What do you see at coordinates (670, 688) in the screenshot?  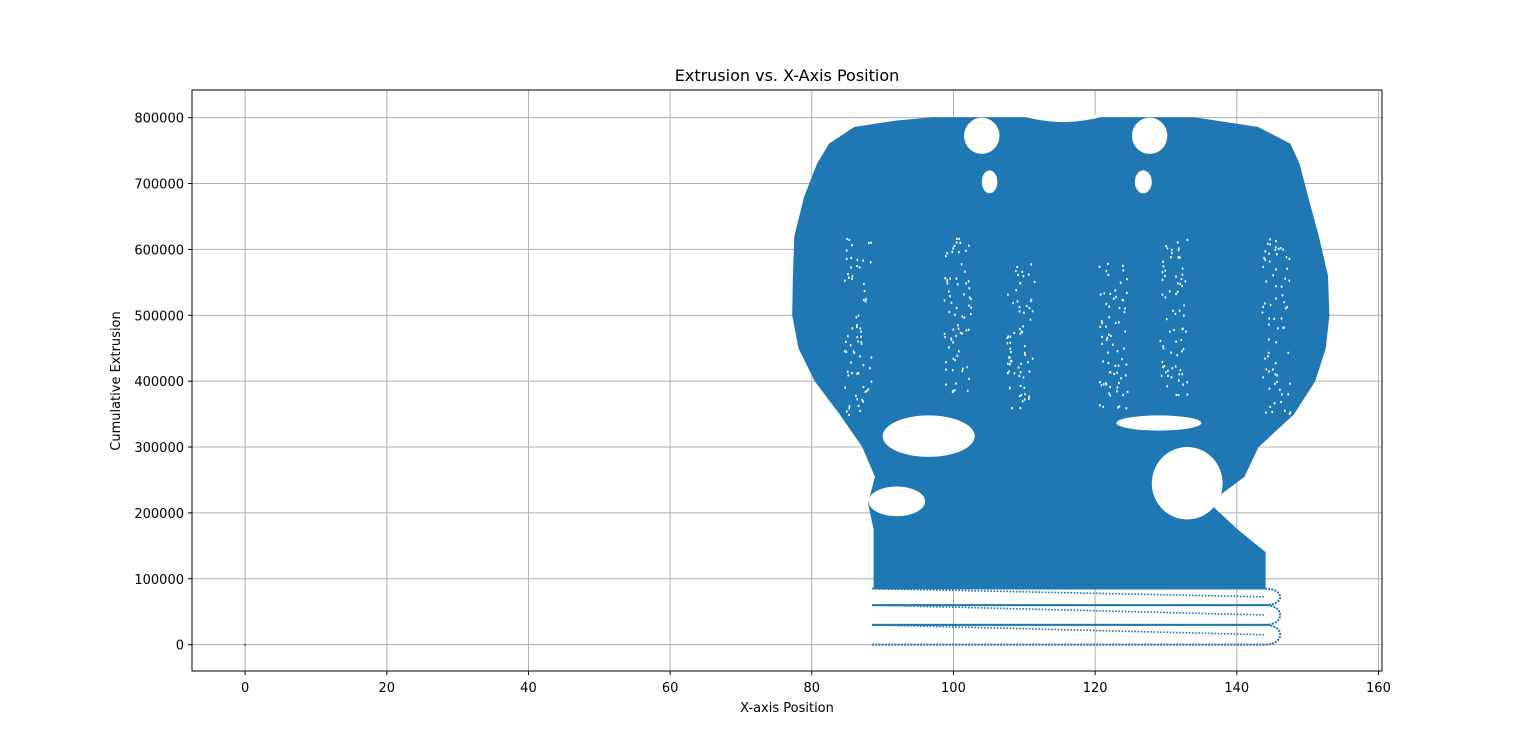 I see `x-tick-label: 60` at bounding box center [670, 688].